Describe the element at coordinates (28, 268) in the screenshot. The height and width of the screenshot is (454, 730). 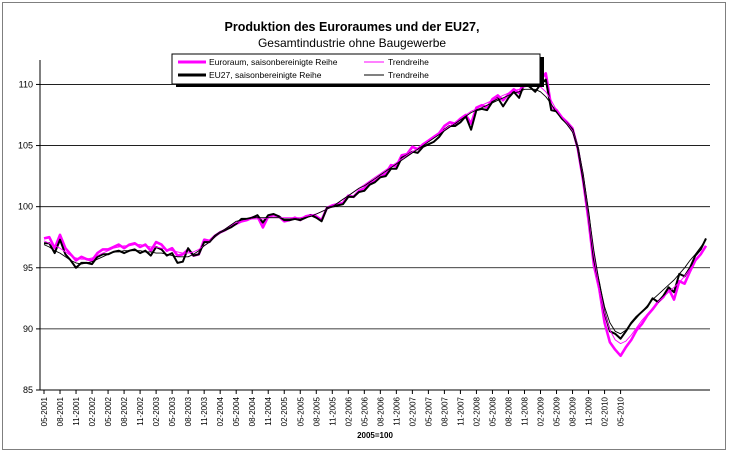
I see `y-tick-label-95: 95` at that location.